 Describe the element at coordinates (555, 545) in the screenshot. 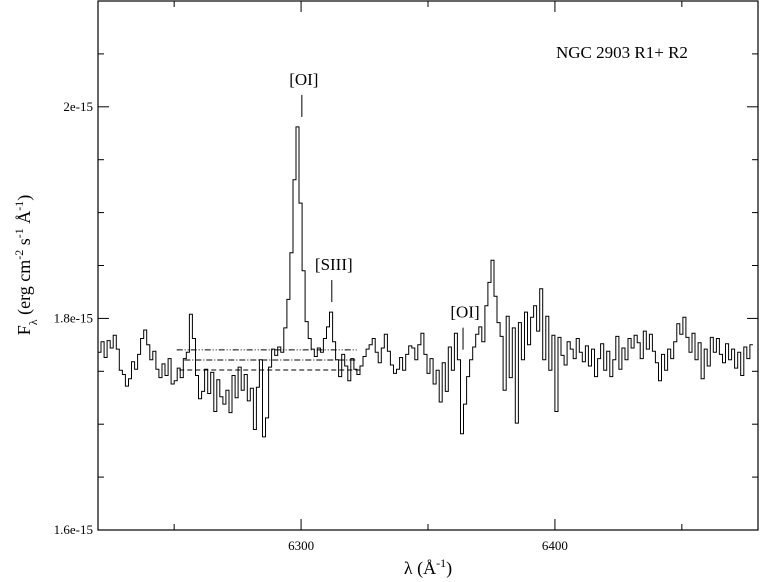

I see `x-tick-label: 6400` at that location.